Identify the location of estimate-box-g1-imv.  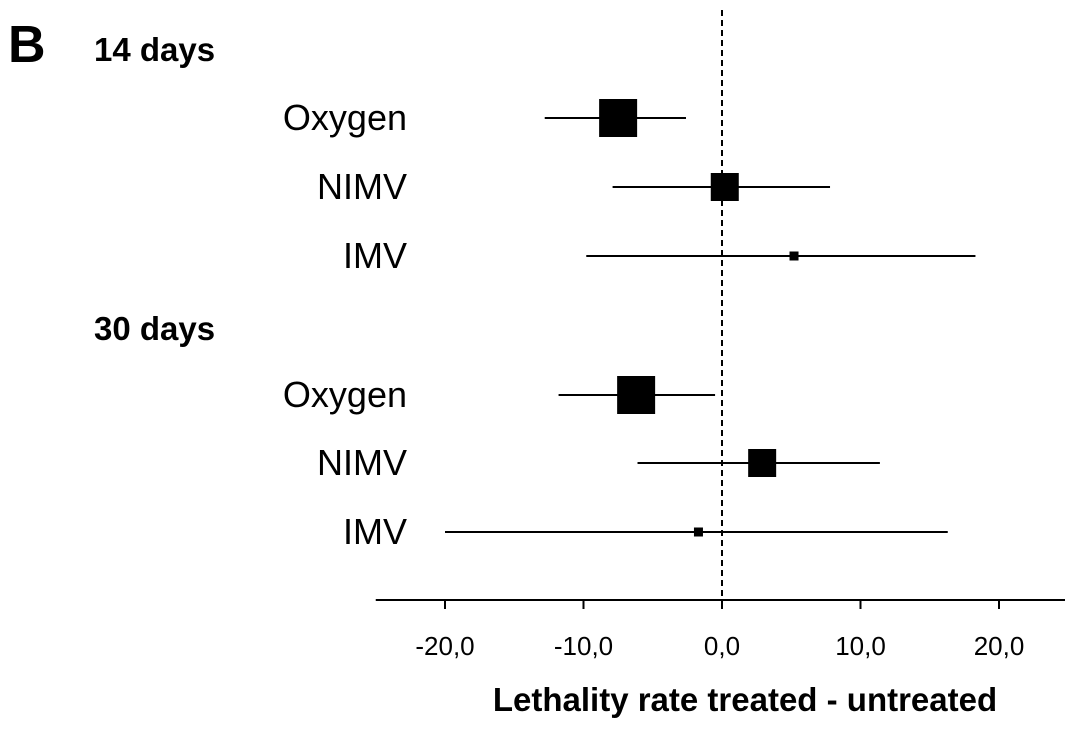
(698, 532).